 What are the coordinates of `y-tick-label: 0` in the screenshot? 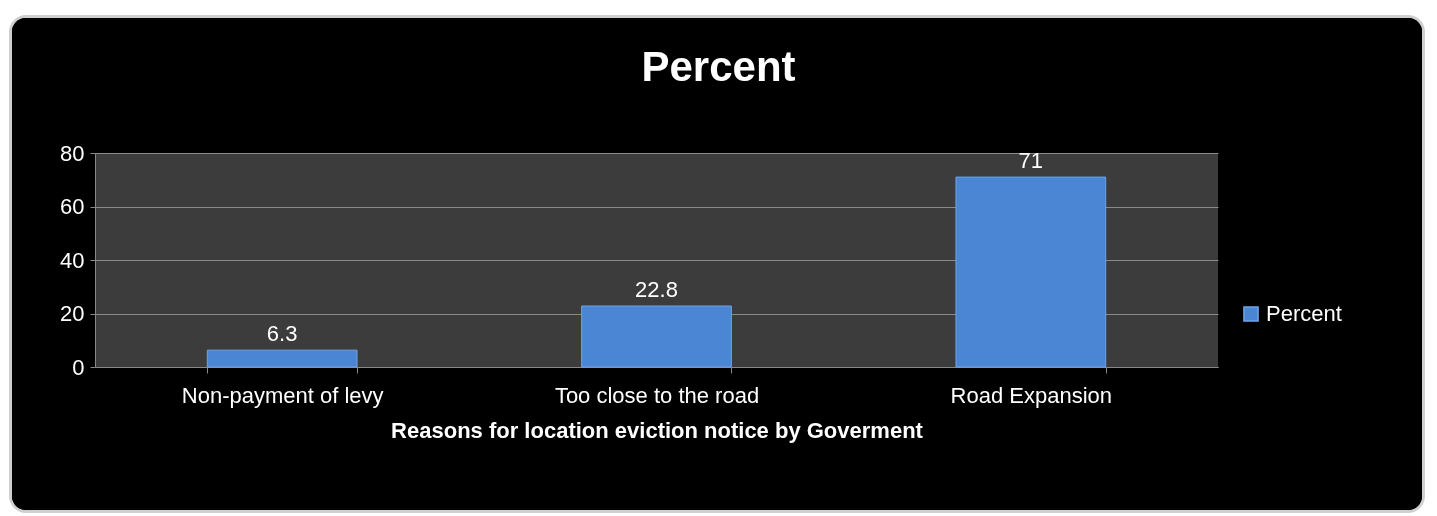 It's located at (78, 367).